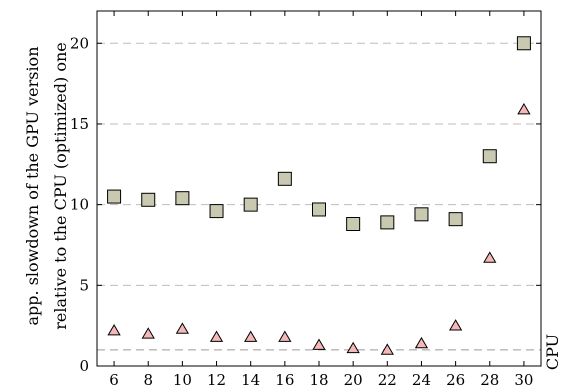  Describe the element at coordinates (84, 366) in the screenshot. I see `y-tick-label: 0` at that location.